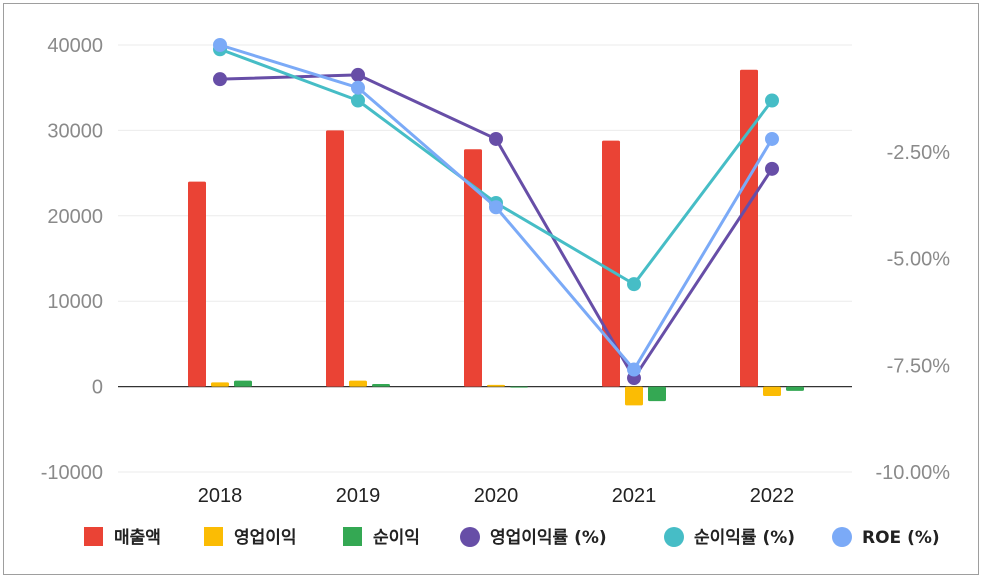 The image size is (984, 579). What do you see at coordinates (772, 168) in the screenshot?
I see `point-1-2022` at bounding box center [772, 168].